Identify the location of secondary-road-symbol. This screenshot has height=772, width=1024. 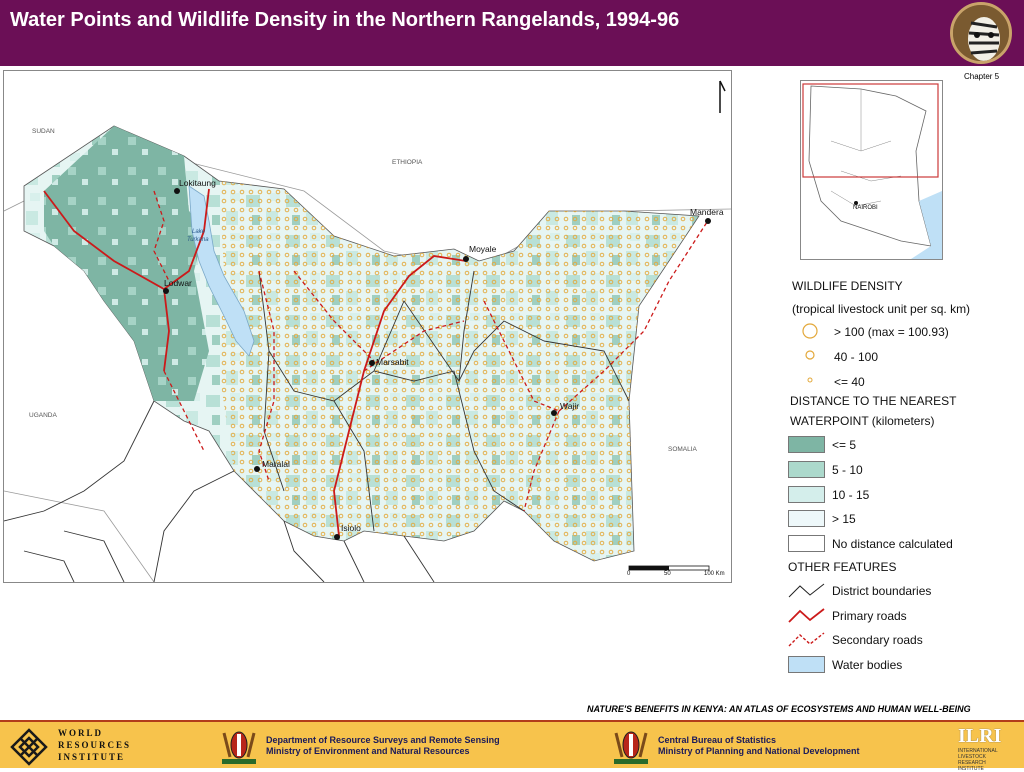
(806, 639).